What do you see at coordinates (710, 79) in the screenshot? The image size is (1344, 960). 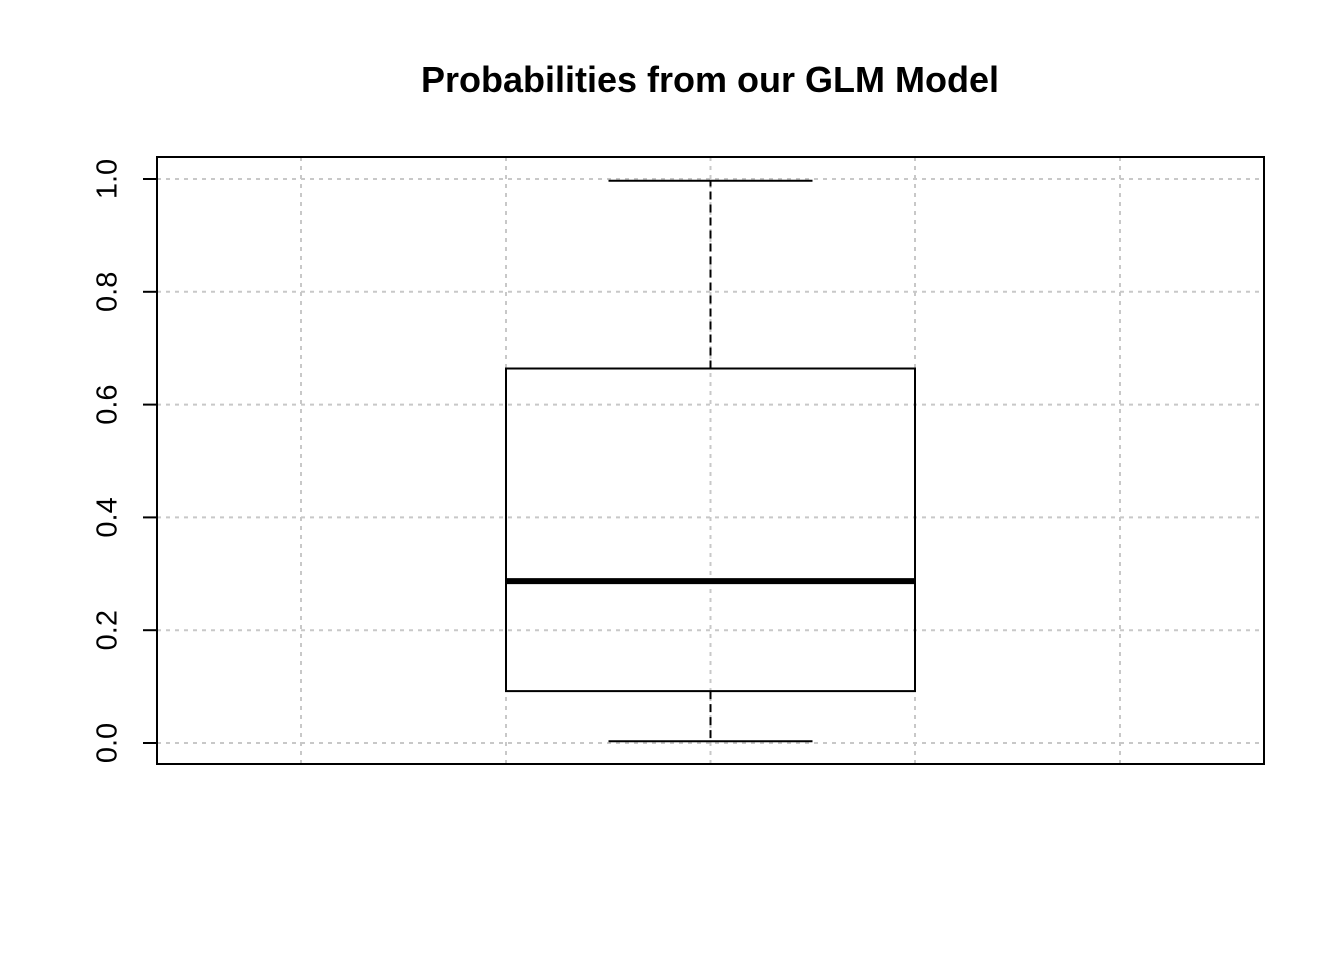 I see `chart-title: Probabilities from our GLM Model` at bounding box center [710, 79].